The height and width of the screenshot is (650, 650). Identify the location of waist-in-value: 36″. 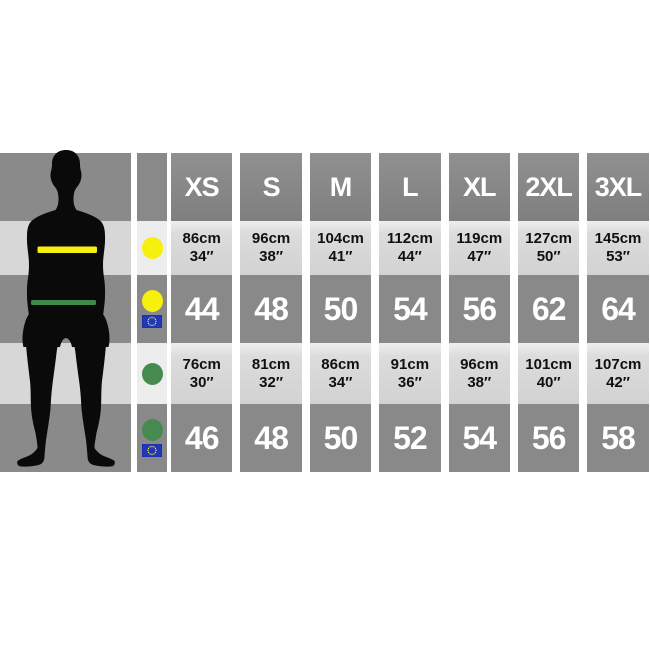
(409, 382).